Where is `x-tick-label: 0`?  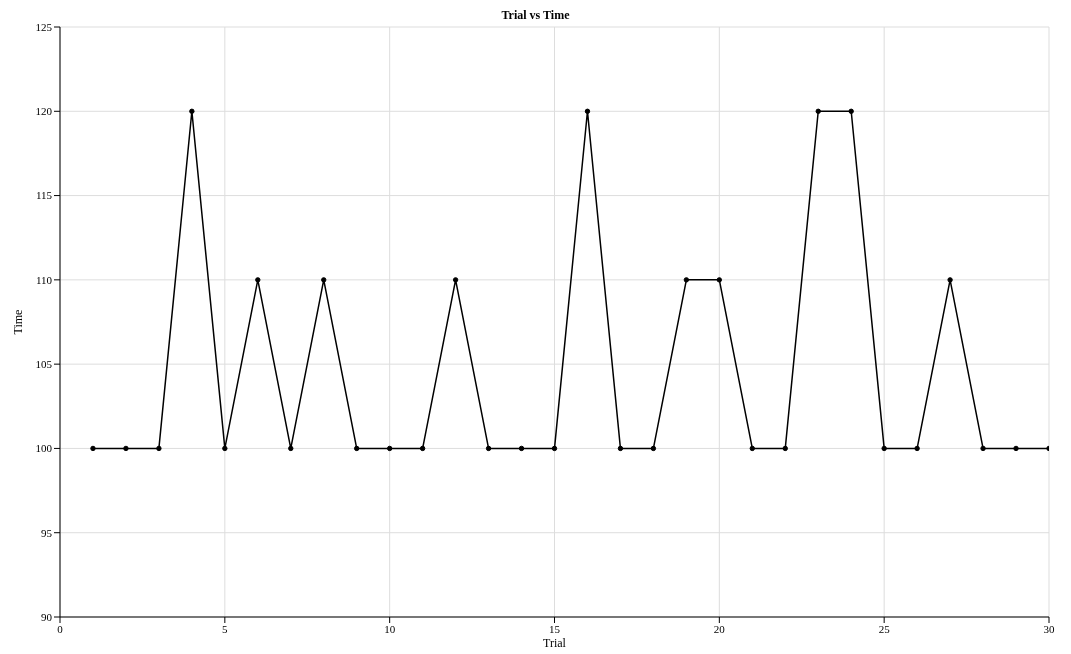
x-tick-label: 0 is located at coordinates (60, 628).